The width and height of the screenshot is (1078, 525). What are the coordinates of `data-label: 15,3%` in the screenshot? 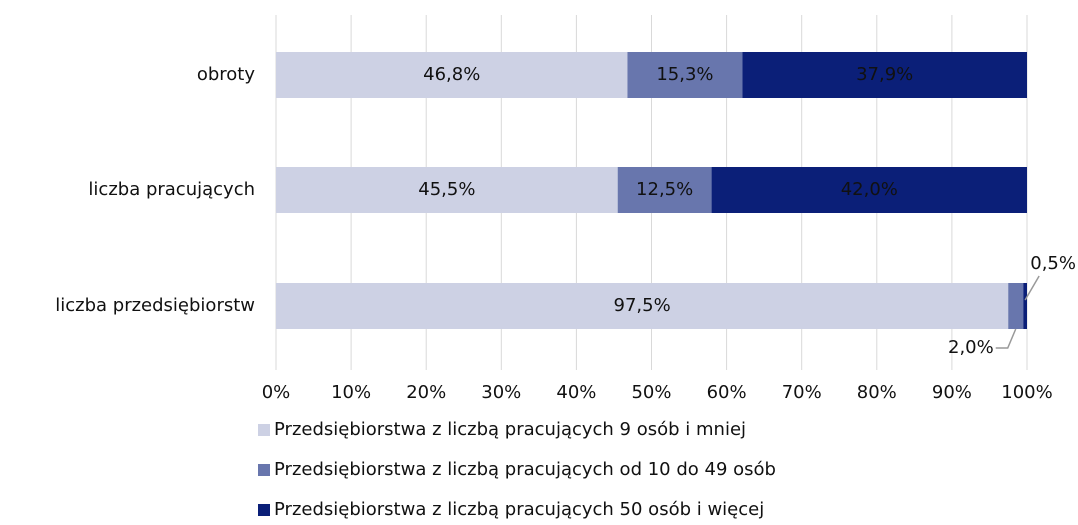 It's located at (684, 74).